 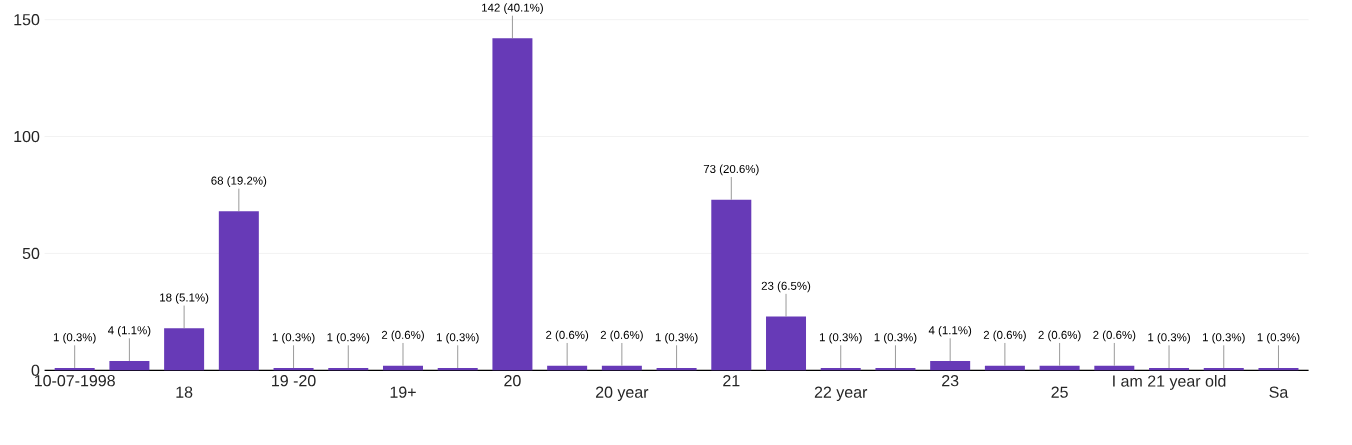 I want to click on x-tick-label: 19+, so click(x=403, y=392).